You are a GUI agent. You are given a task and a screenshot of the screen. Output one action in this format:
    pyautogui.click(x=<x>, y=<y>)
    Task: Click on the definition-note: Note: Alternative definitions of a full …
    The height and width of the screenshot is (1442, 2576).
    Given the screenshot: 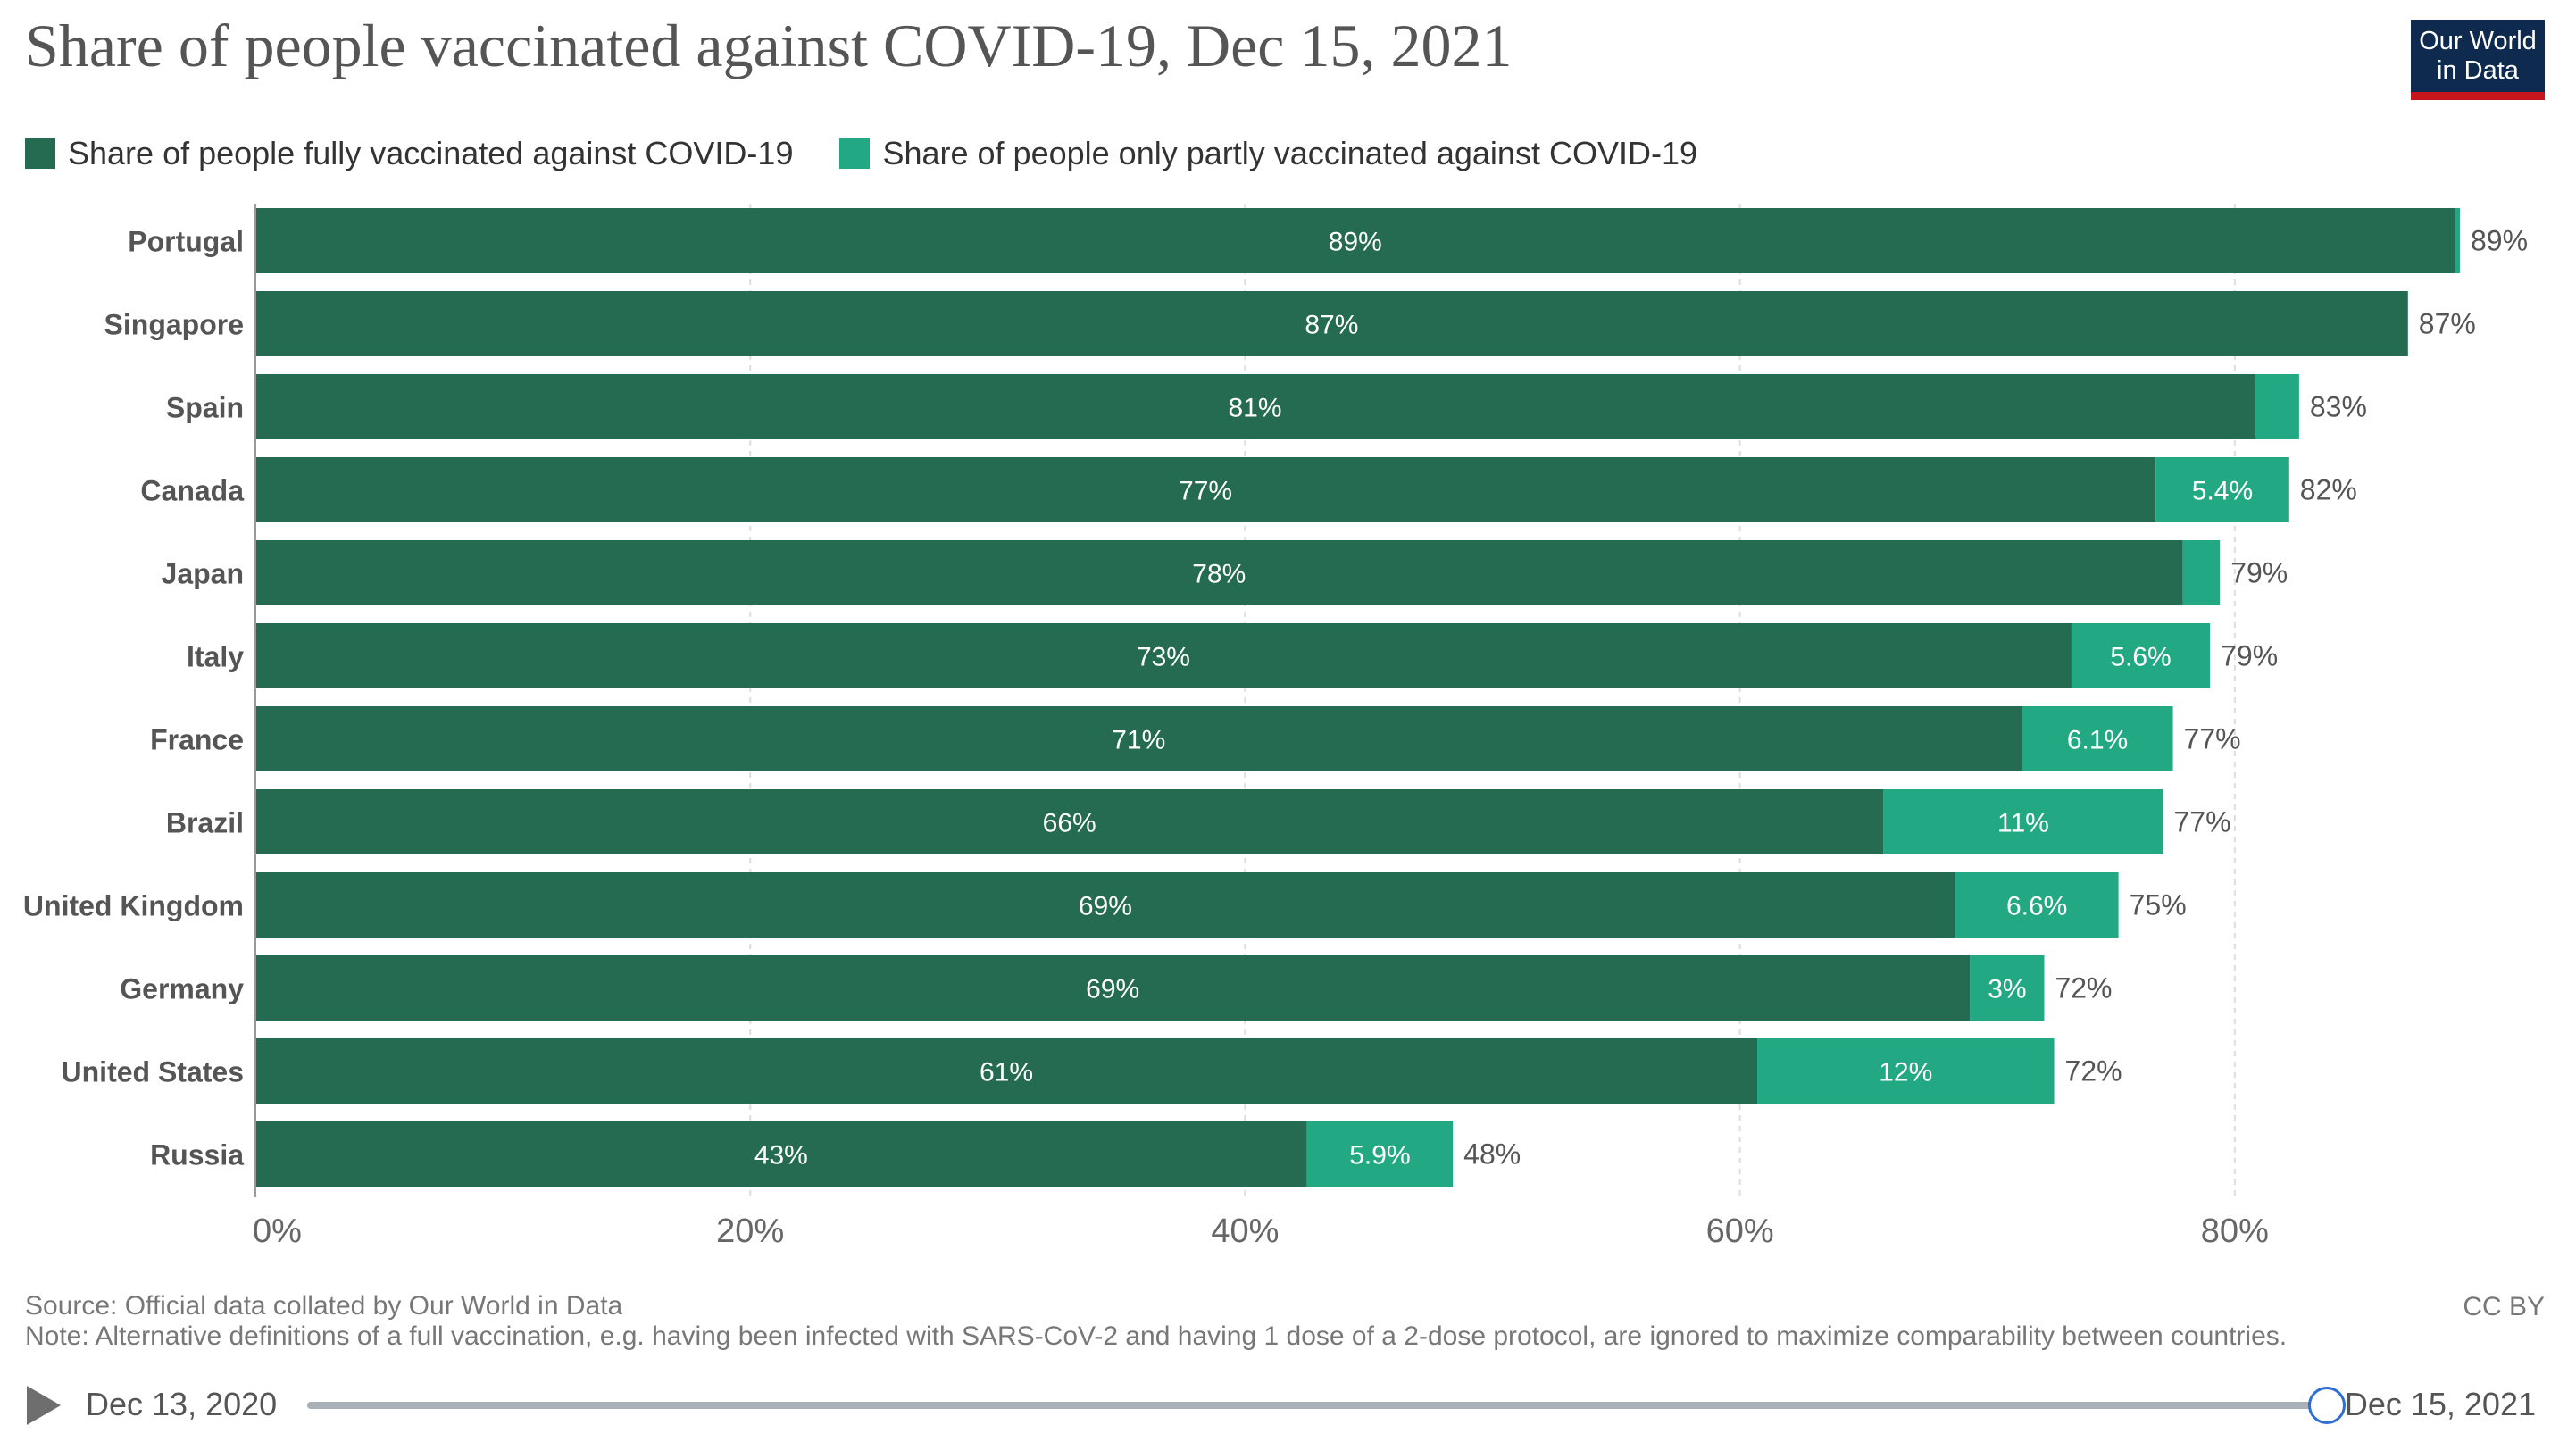 What is the action you would take?
    pyautogui.click(x=1156, y=1336)
    